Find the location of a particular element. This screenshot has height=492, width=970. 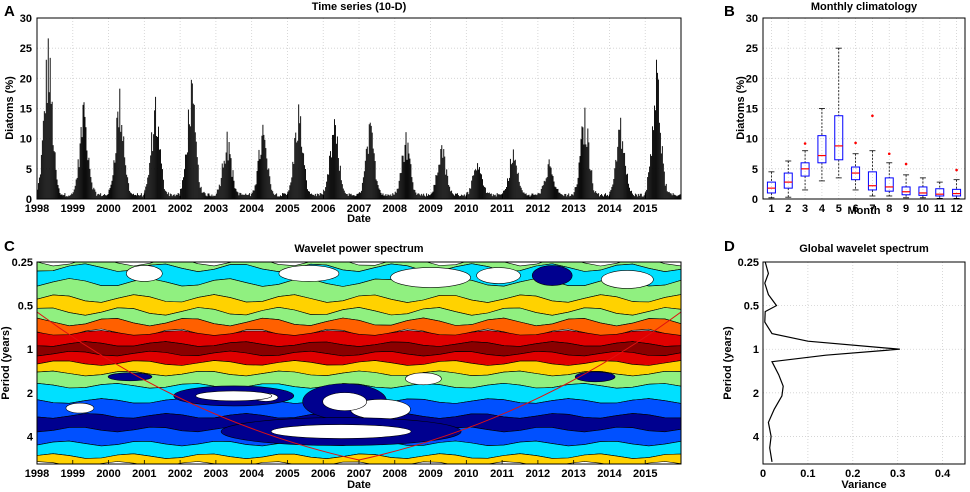

panel-c-title: Wavelet power spectrum is located at coordinates (358, 249).